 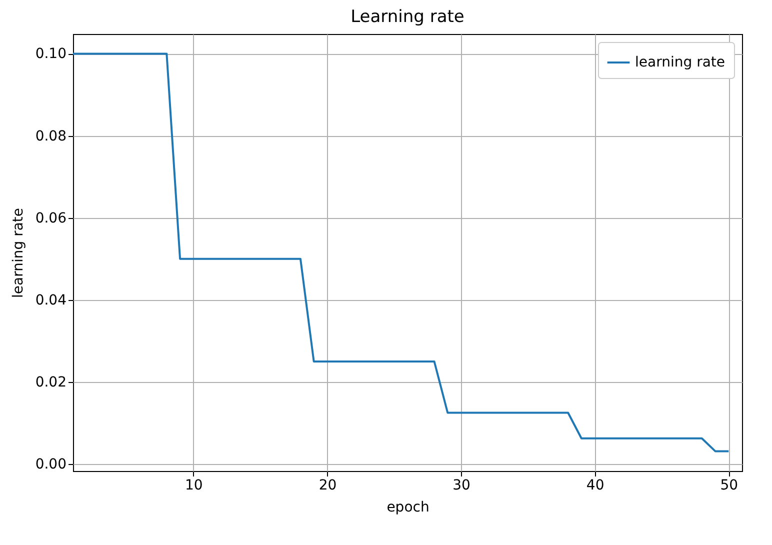 What do you see at coordinates (327, 486) in the screenshot?
I see `x-tick-label: 20` at bounding box center [327, 486].